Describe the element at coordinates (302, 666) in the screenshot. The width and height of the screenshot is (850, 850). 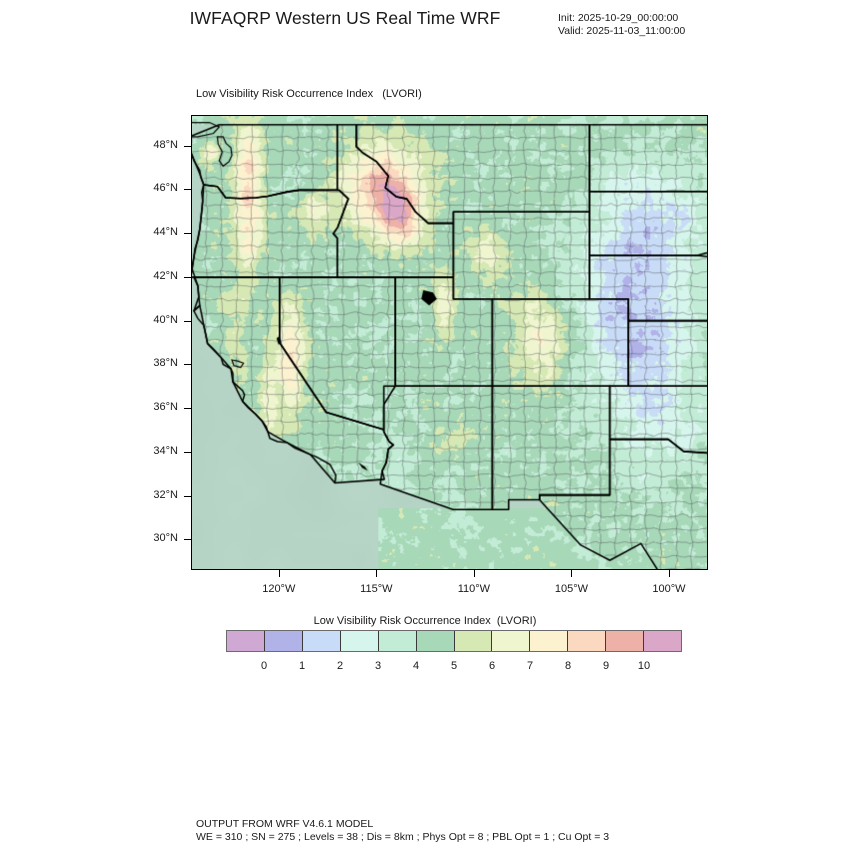
I see `colorbar-tick-label: 1` at that location.